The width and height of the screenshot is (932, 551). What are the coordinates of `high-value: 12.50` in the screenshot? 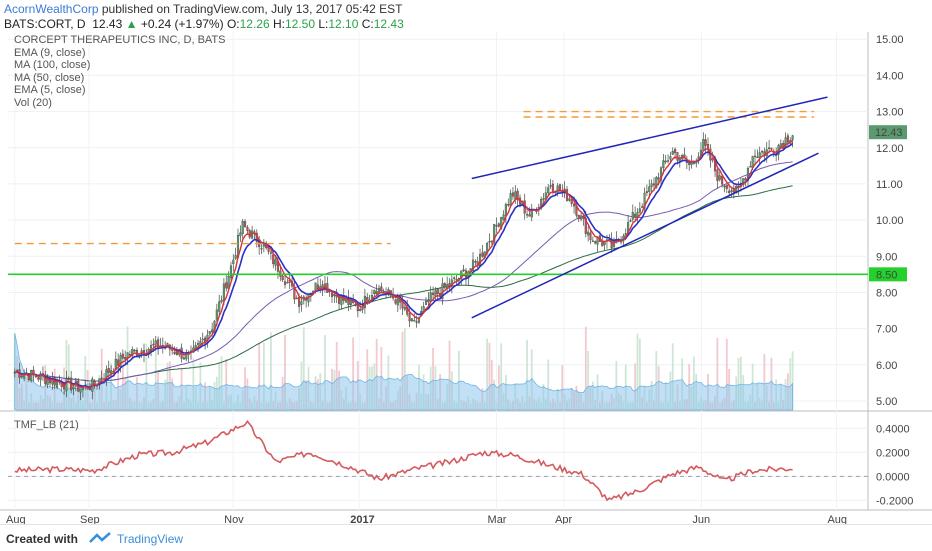 It's located at (300, 24).